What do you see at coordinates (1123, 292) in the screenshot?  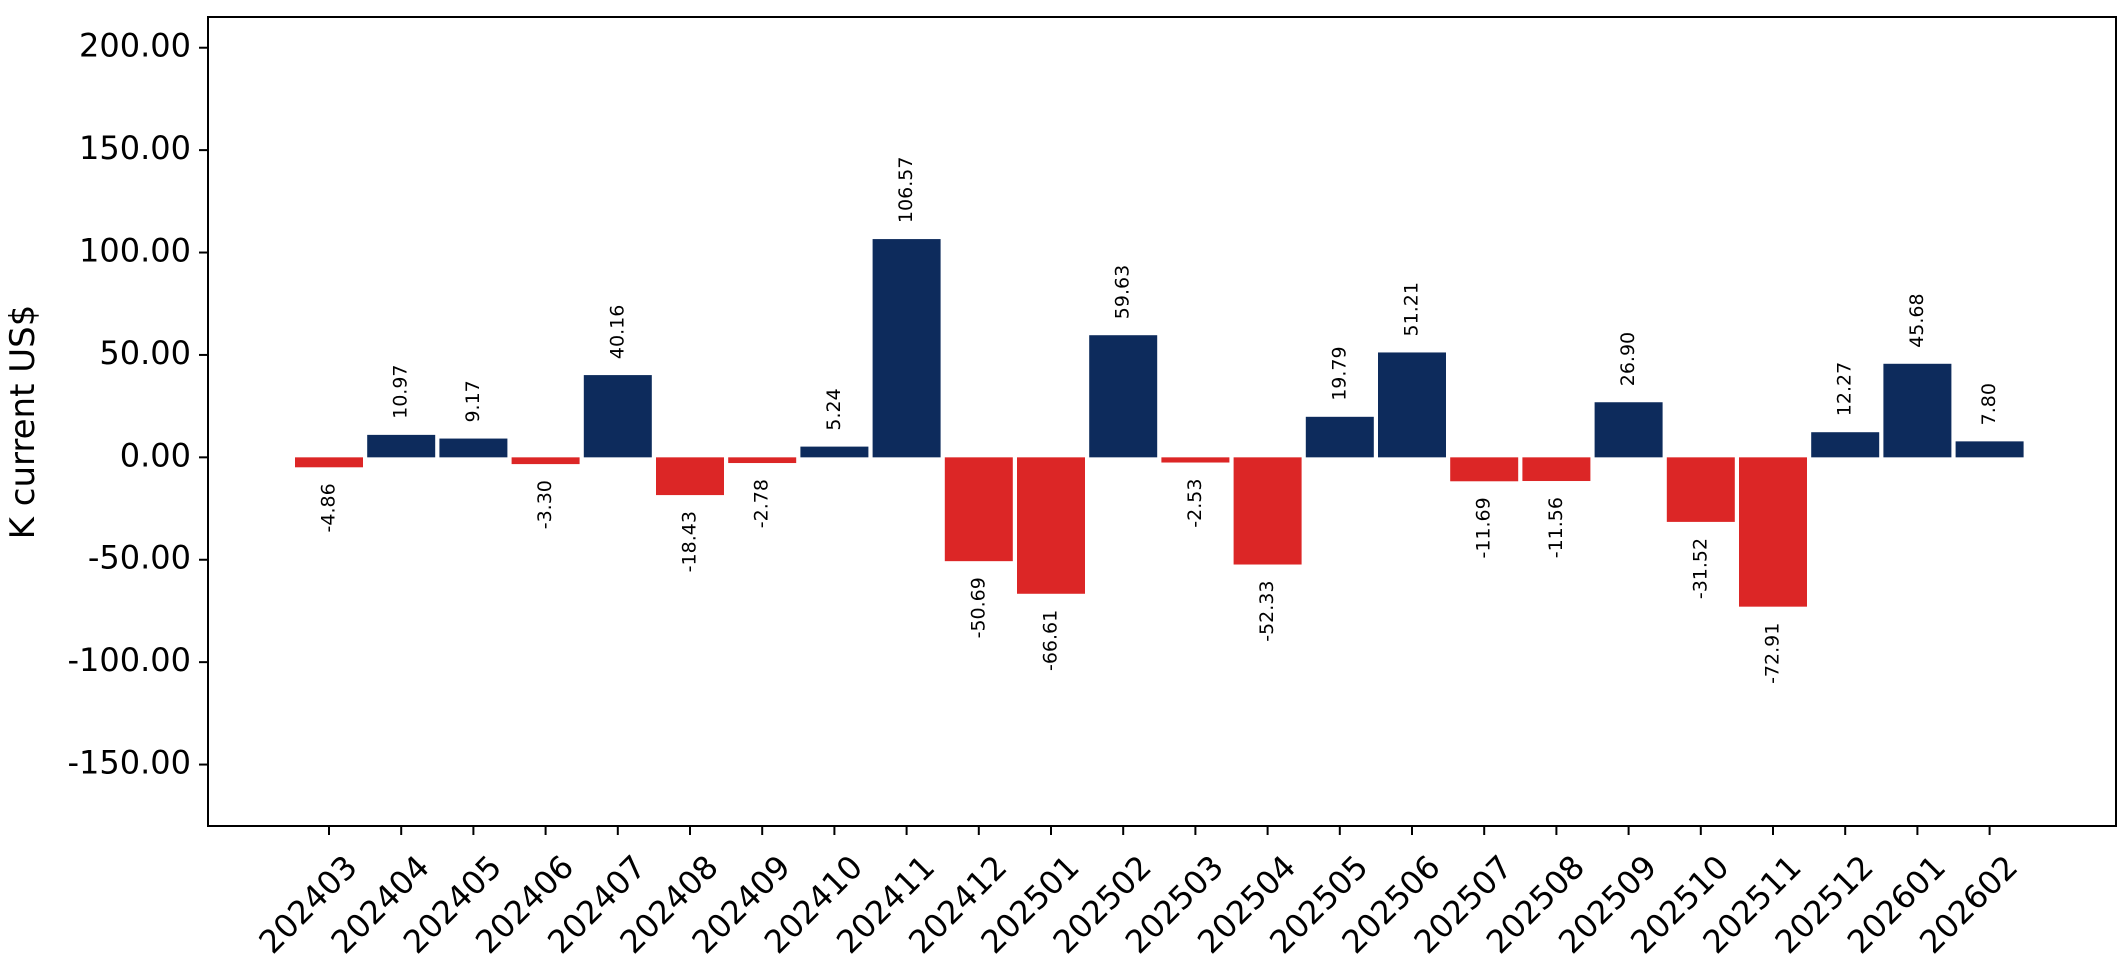 I see `bar-value-label: 59.63` at bounding box center [1123, 292].